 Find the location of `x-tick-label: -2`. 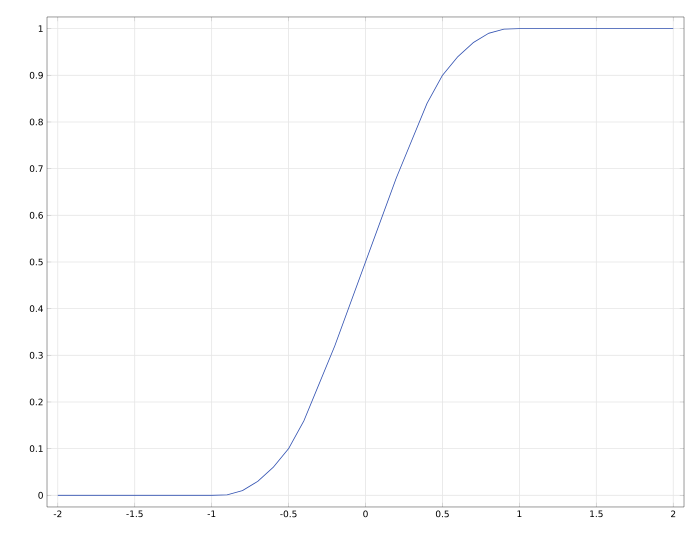

x-tick-label: -2 is located at coordinates (58, 514).